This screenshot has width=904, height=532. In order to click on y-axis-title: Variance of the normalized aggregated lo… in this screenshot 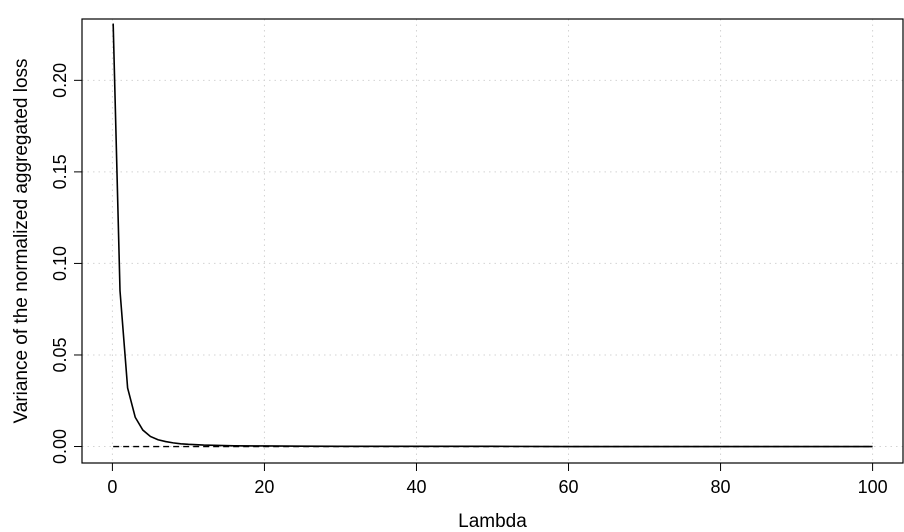, I will do `click(21, 240)`.